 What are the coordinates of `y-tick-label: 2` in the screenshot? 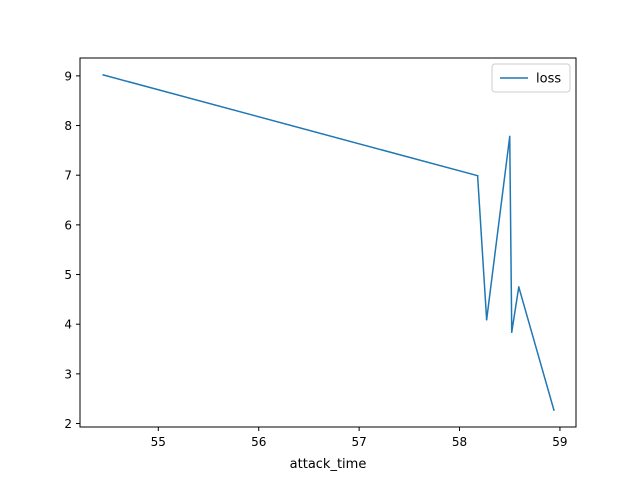 It's located at (68, 424).